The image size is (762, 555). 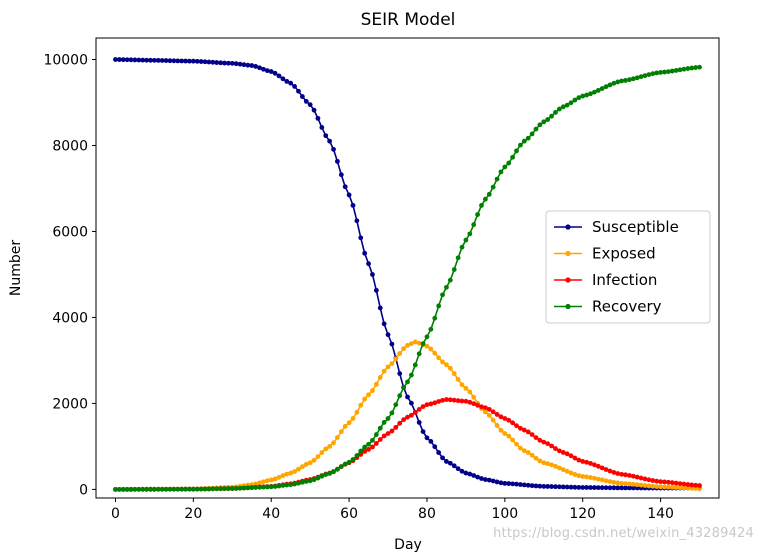 What do you see at coordinates (407, 444) in the screenshot?
I see `series-infection` at bounding box center [407, 444].